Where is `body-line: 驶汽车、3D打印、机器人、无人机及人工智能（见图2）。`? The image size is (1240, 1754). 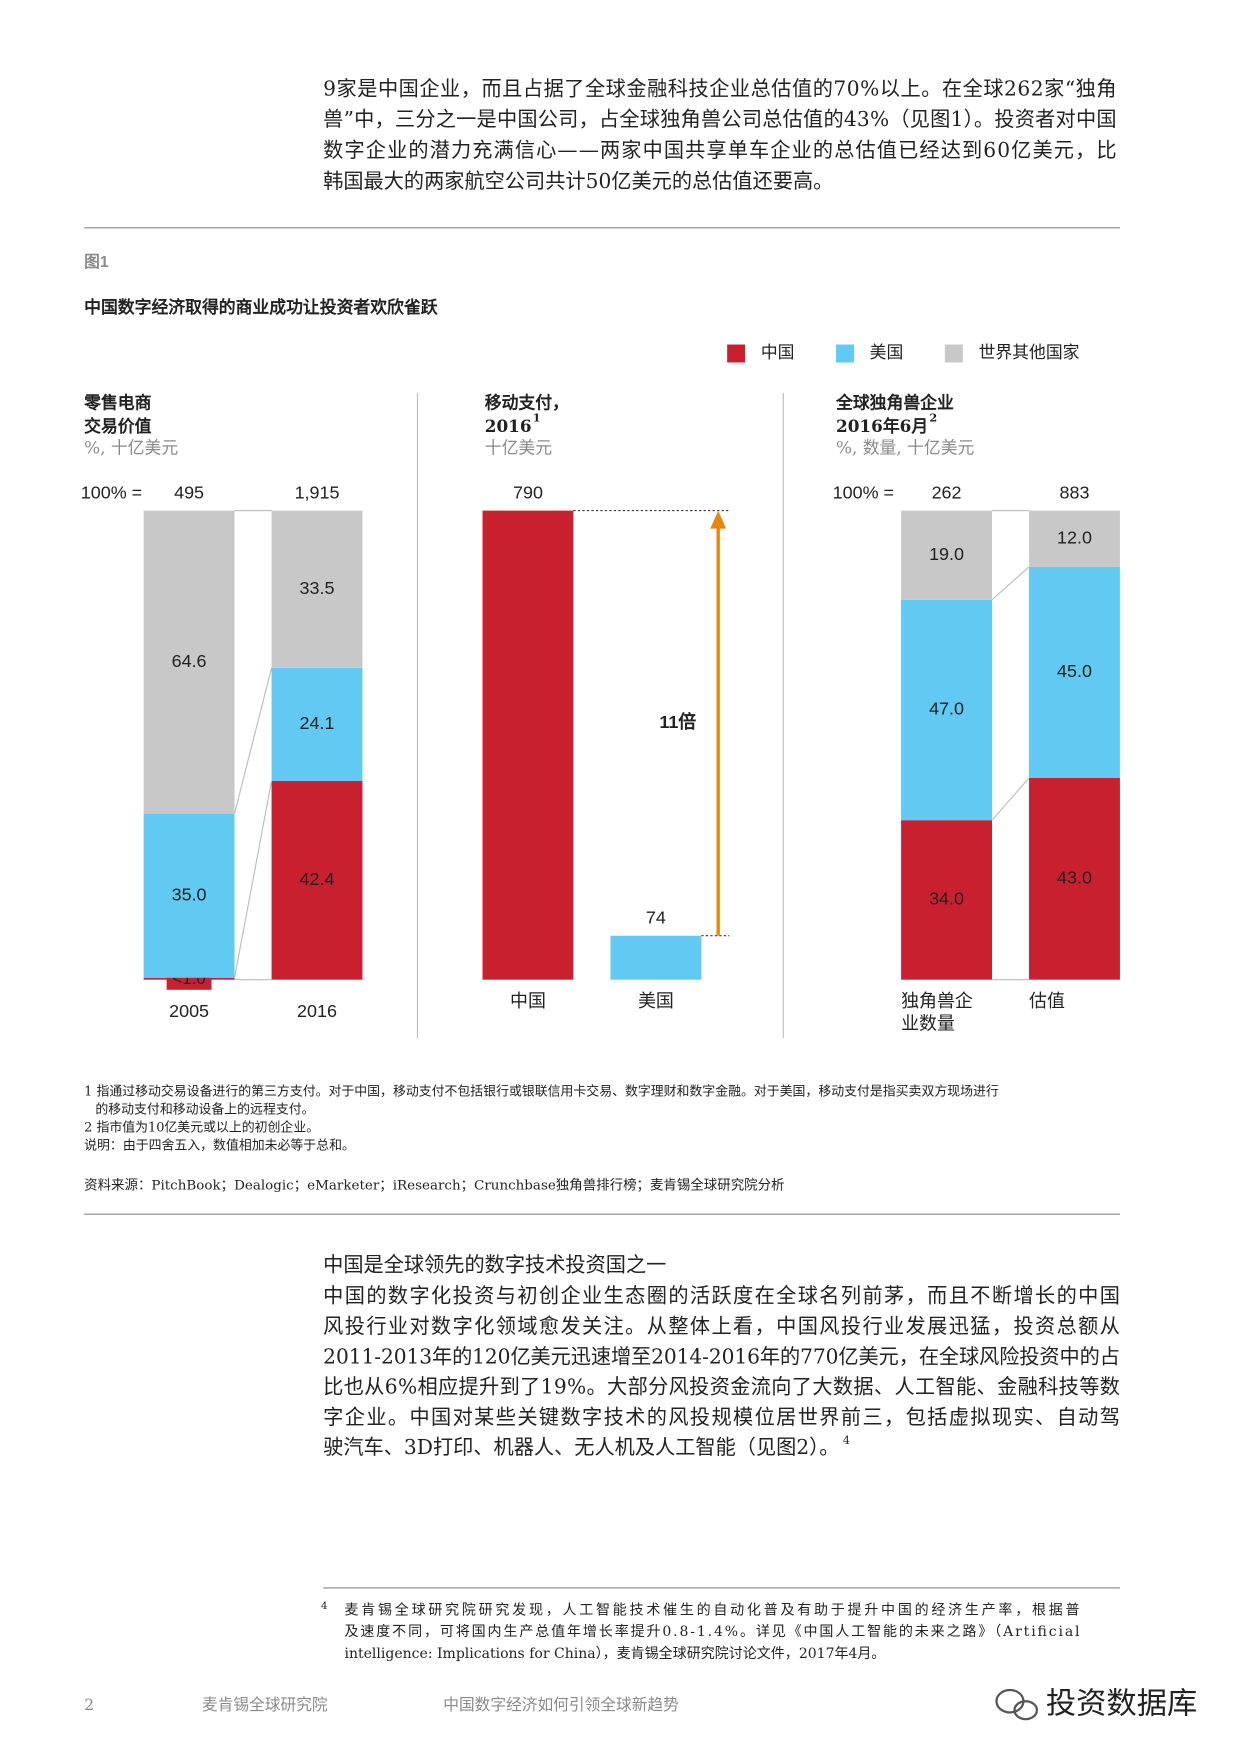
body-line: 驶汽车、3D打印、机器人、无人机及人工智能（见图2）。 is located at coordinates (581, 1447).